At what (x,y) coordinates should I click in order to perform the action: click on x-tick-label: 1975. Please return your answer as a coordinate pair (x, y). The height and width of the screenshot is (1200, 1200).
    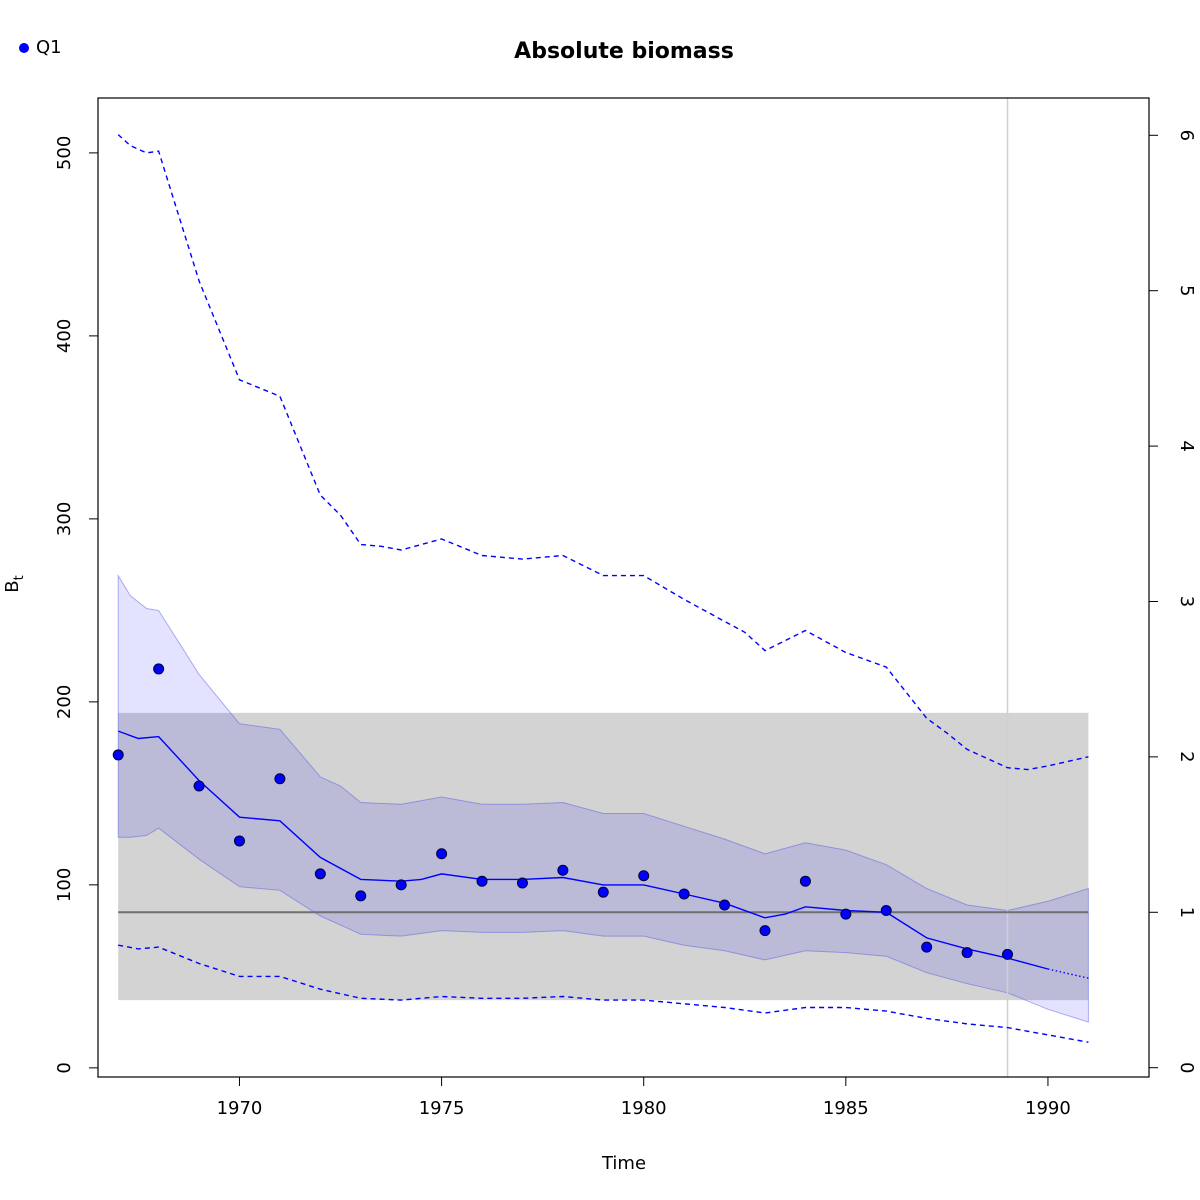
    Looking at the image, I should click on (442, 1108).